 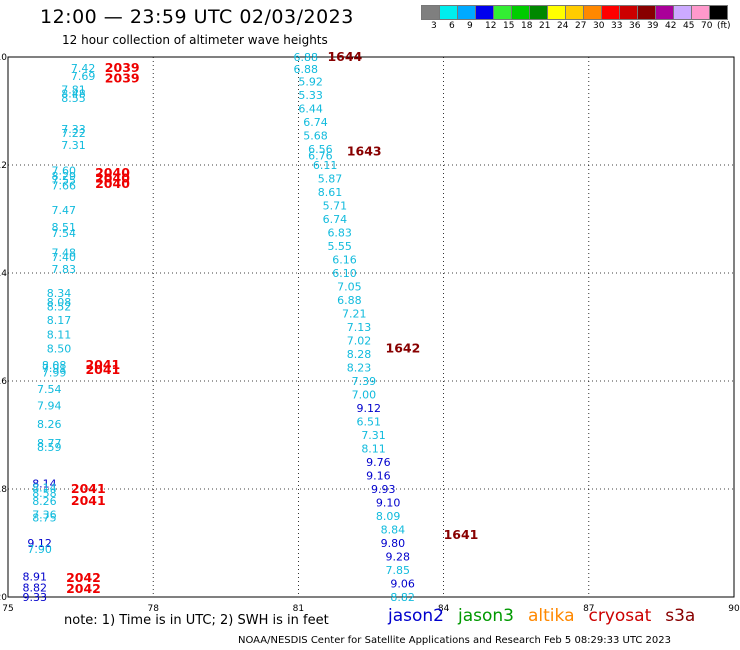 What do you see at coordinates (444, 609) in the screenshot?
I see `x-tick-label: 84` at bounding box center [444, 609].